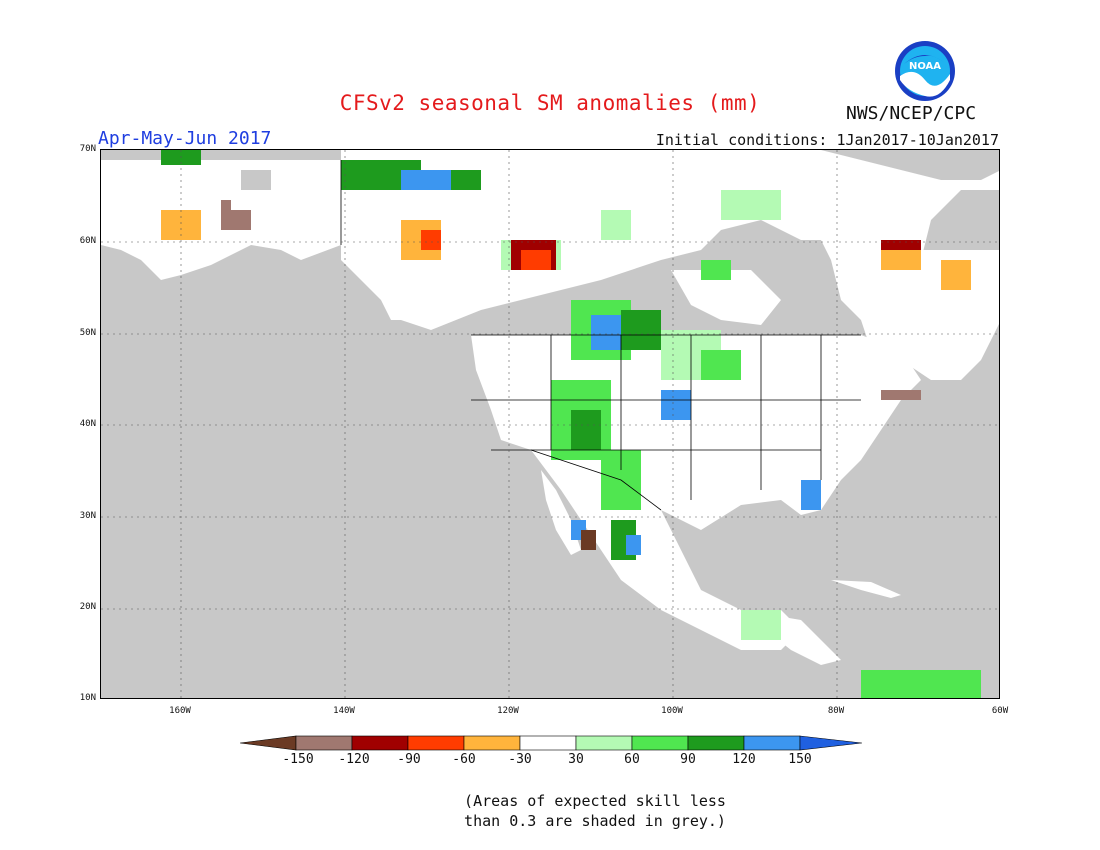 This screenshot has width=1100, height=850. I want to click on land-greenland, so click(910, 165).